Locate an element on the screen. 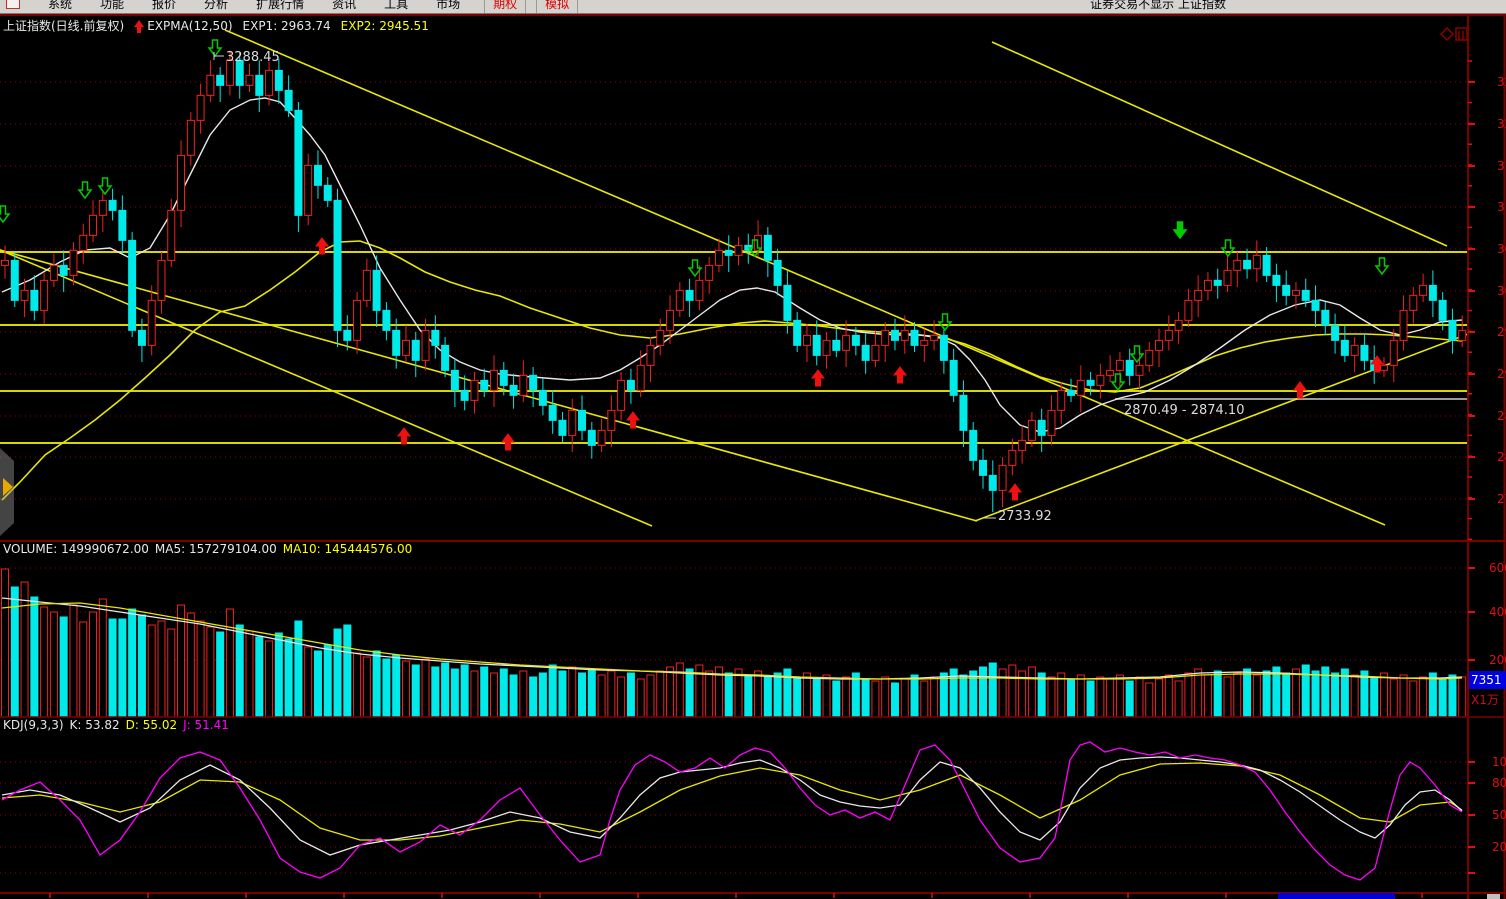 The image size is (1506, 899). menu-item-market: 市场 is located at coordinates (448, 5).